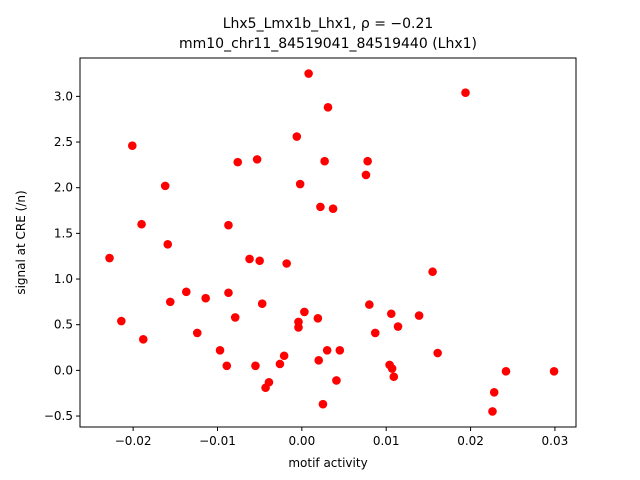 The image size is (640, 480). What do you see at coordinates (63, 370) in the screenshot?
I see `y-tick-label: 0.0` at bounding box center [63, 370].